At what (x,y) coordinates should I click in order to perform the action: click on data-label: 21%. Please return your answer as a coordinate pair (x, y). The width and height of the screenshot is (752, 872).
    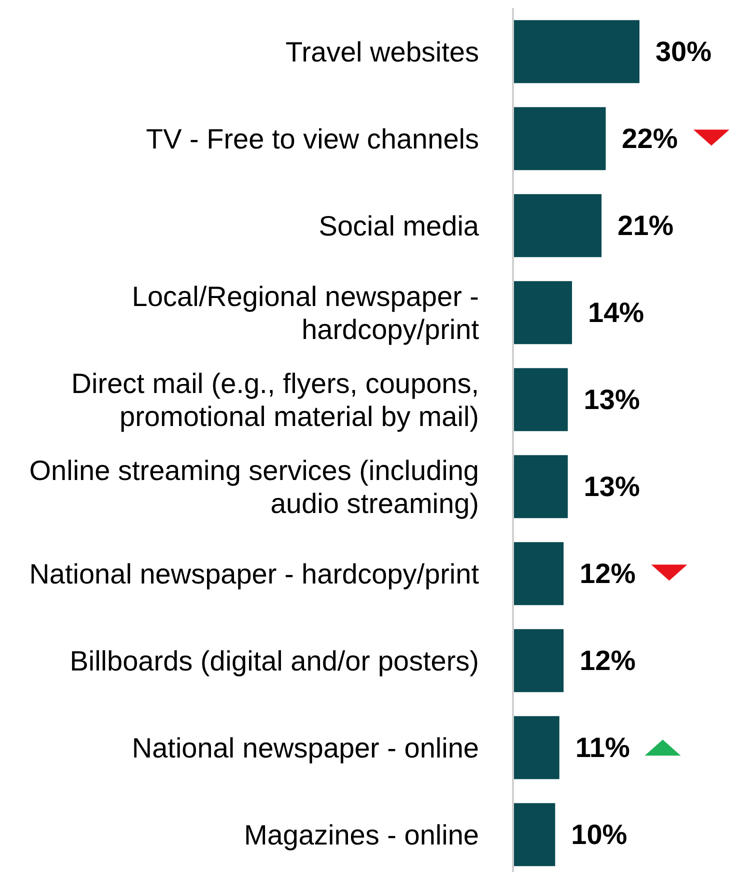
    Looking at the image, I should click on (646, 226).